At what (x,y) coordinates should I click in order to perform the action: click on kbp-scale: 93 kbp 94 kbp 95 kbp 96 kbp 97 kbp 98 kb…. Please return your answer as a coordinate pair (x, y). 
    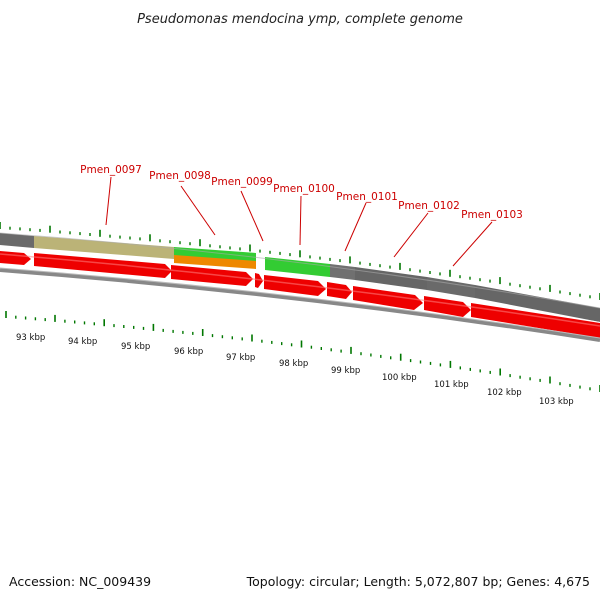
    Looking at the image, I should click on (295, 370).